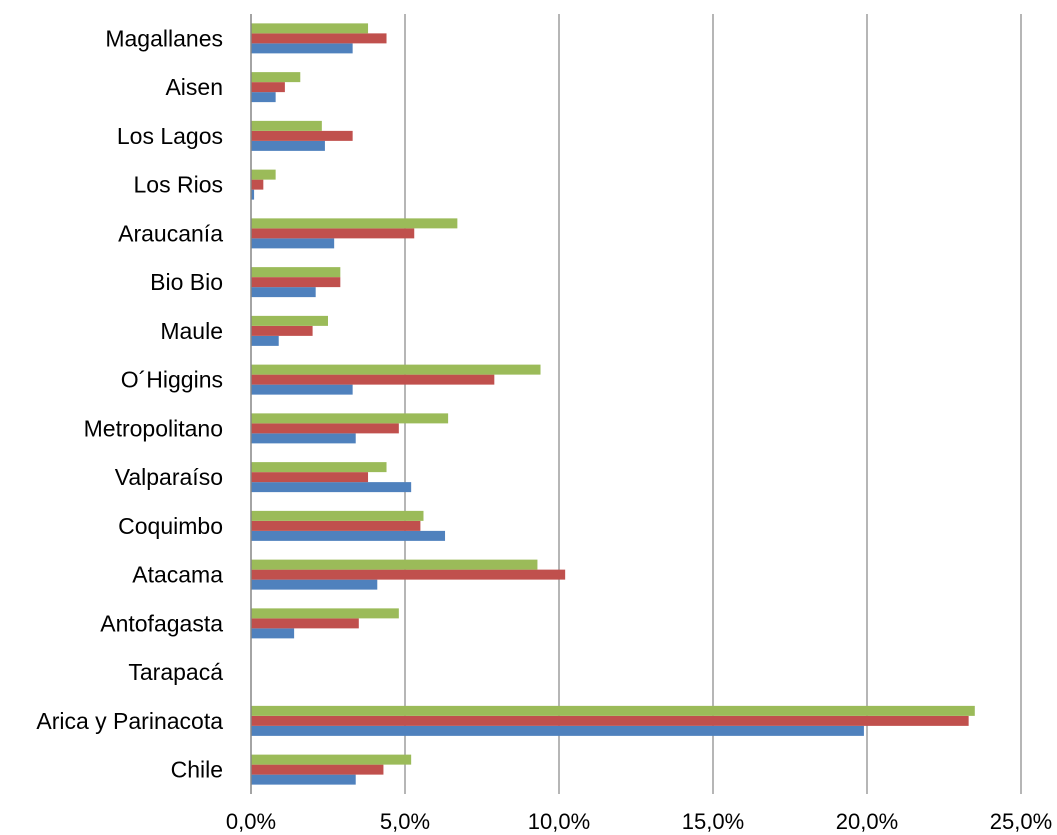  I want to click on category-label: Los Rios, so click(178, 185).